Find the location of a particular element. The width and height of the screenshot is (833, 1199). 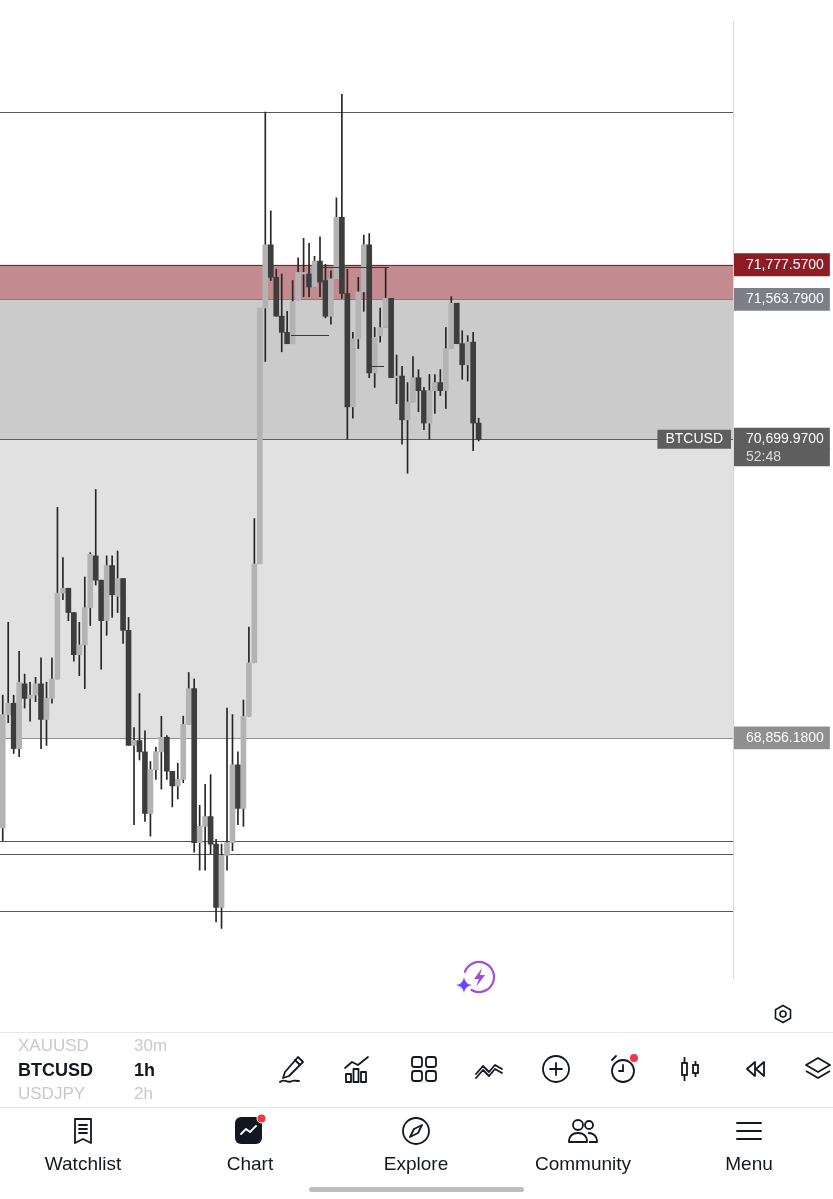

text: Watchlist is located at coordinates (83, 1163).